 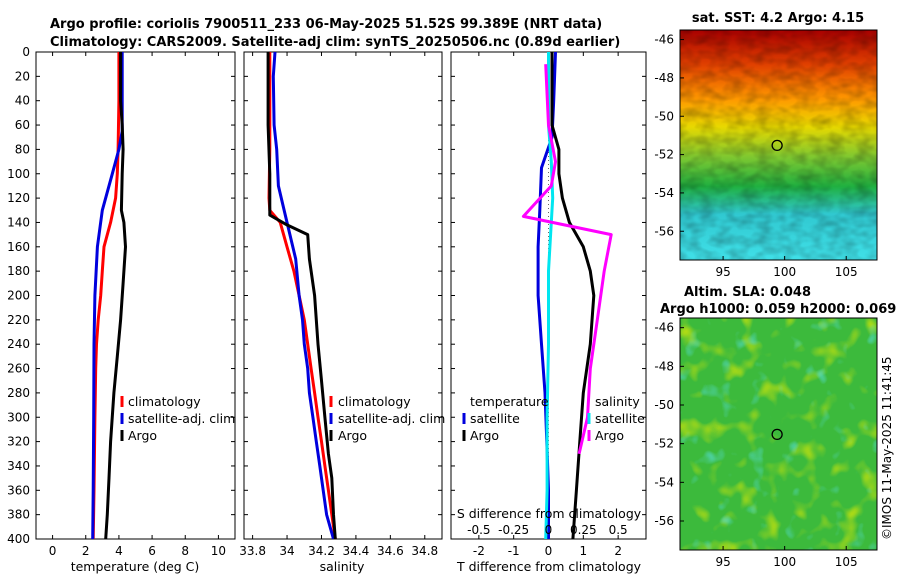 I want to click on sst-map-title: sat. SST: 4.2 Argo: 4.15, so click(x=778, y=18).